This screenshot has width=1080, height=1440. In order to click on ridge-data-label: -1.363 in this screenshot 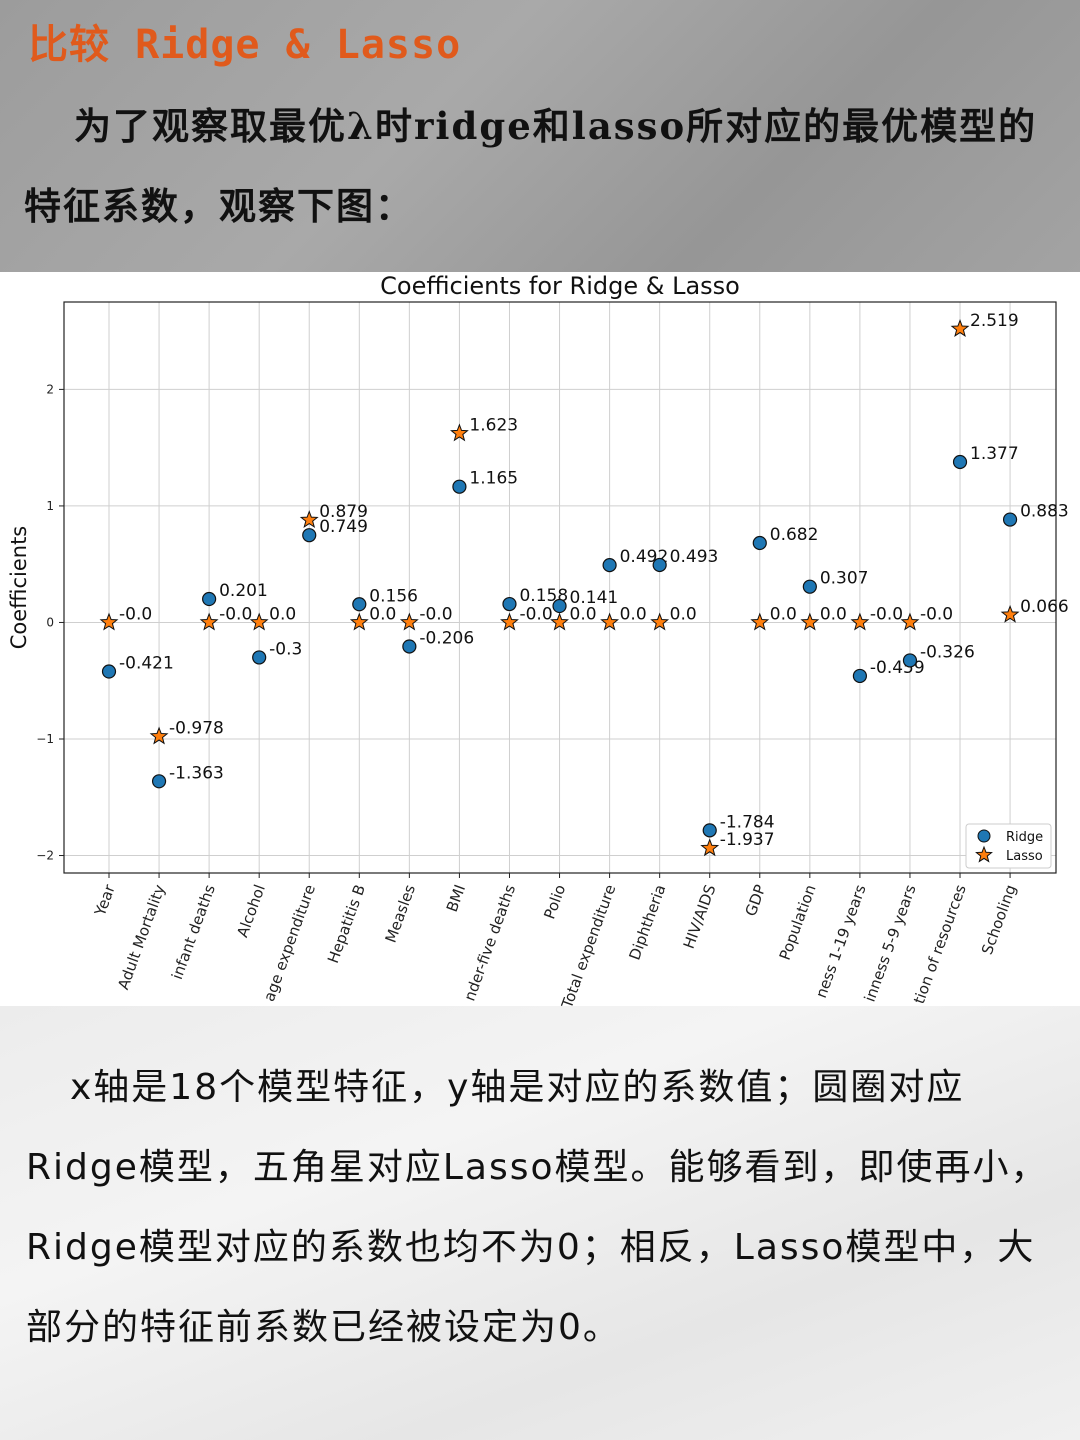, I will do `click(196, 773)`.